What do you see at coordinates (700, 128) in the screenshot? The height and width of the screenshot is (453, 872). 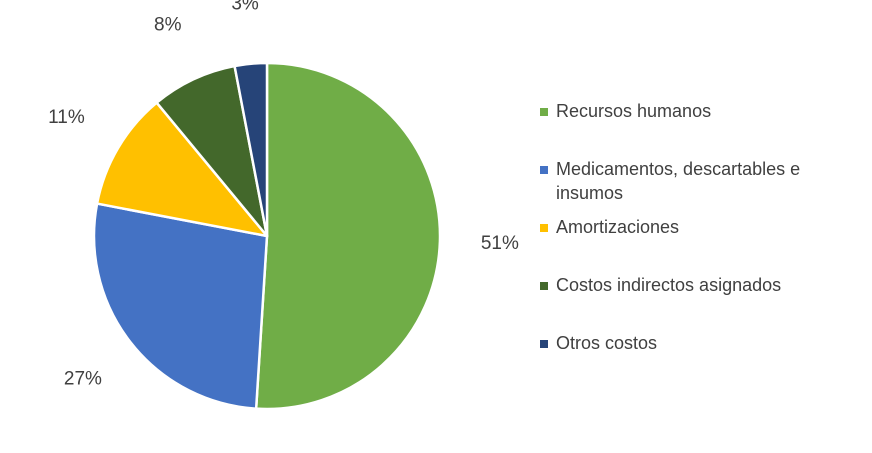 I see `legend-item-recursos-humanos: Recursos humanos` at bounding box center [700, 128].